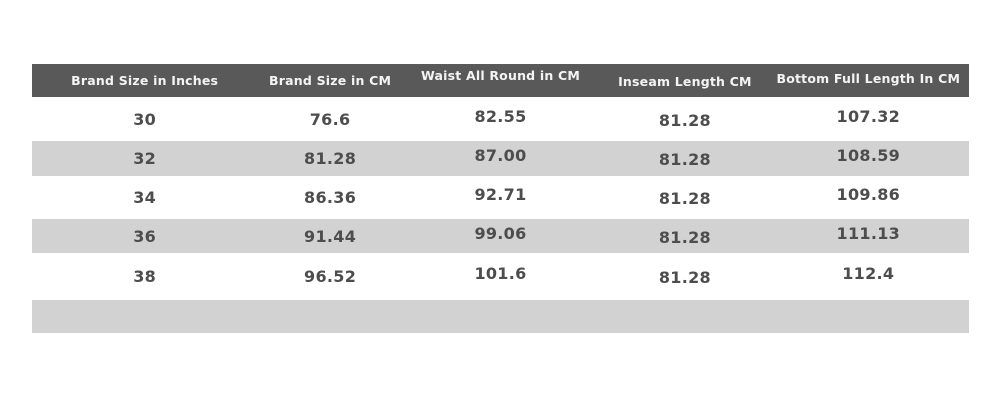  What do you see at coordinates (500, 75) in the screenshot?
I see `column-header-waist-all-round-cm: Waist All Round in CM` at bounding box center [500, 75].